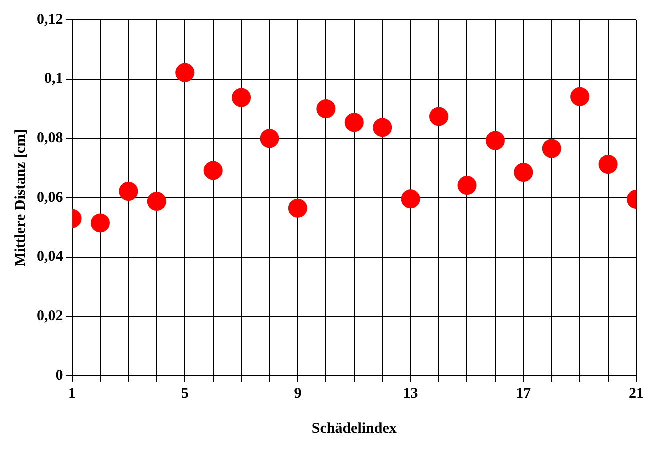 The image size is (655, 450). What do you see at coordinates (636, 394) in the screenshot?
I see `x-tick-label: 21` at bounding box center [636, 394].